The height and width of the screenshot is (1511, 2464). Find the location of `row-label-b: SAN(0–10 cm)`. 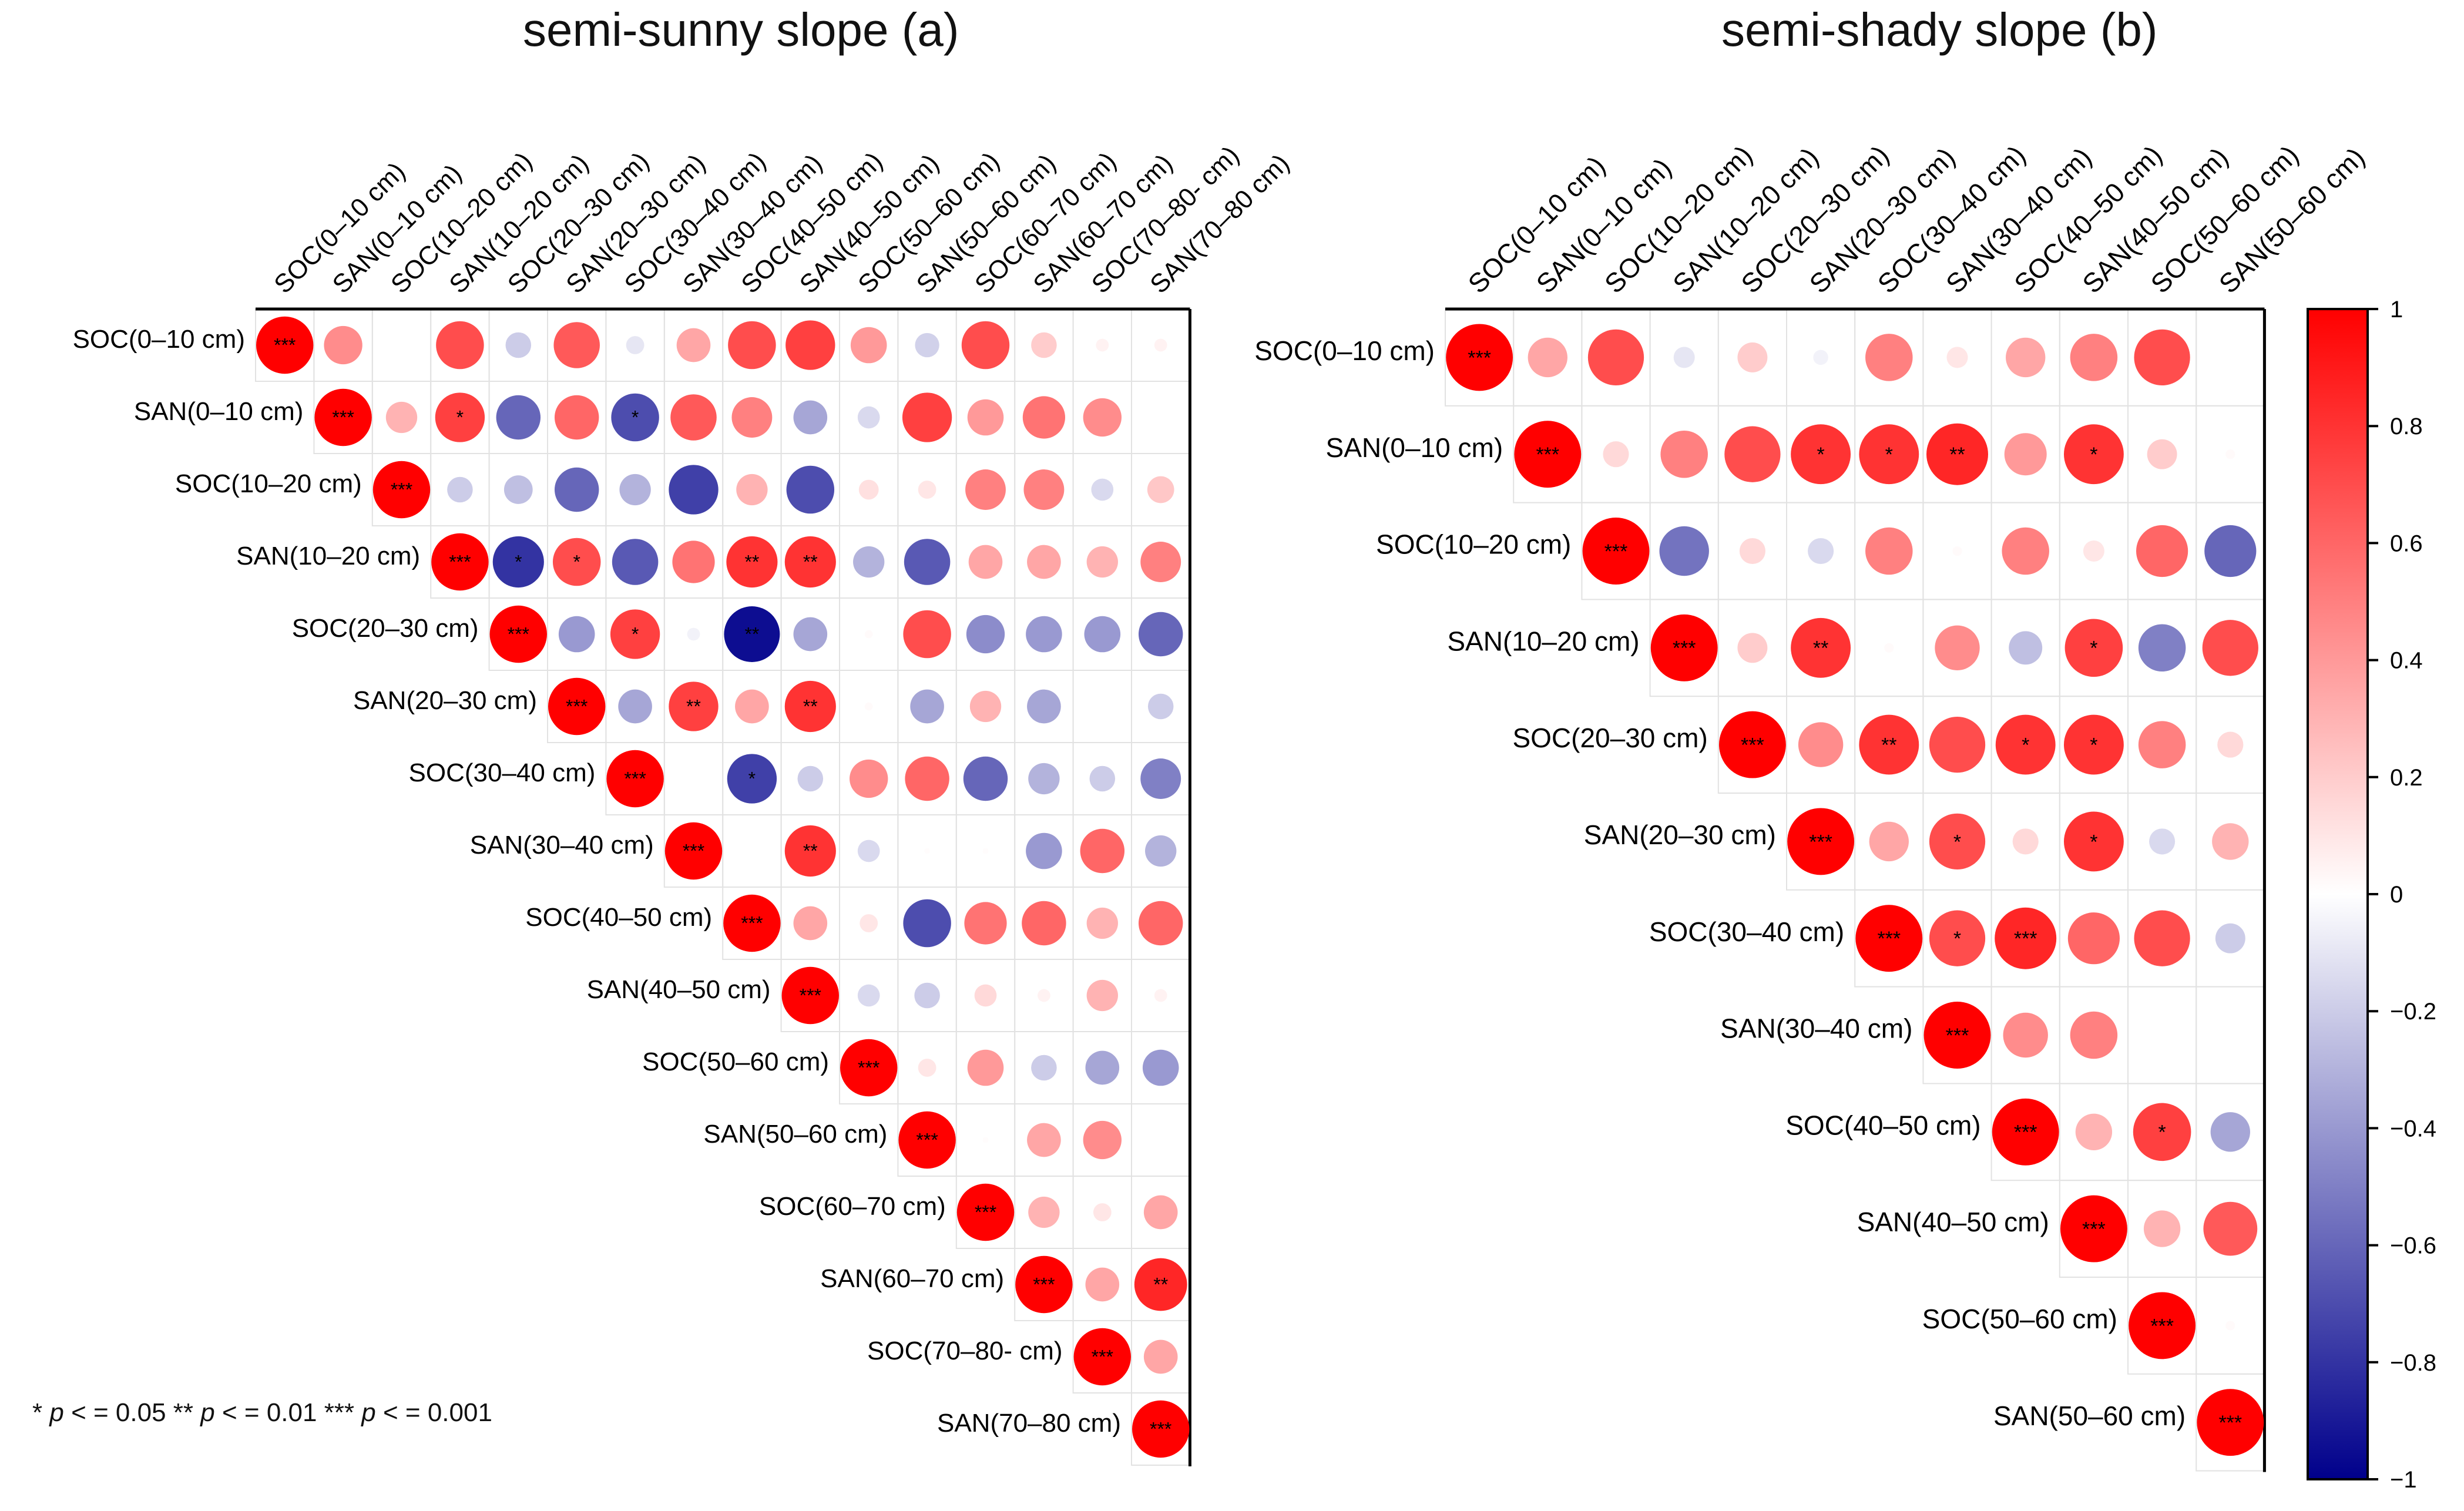

row-label-b: SAN(0–10 cm) is located at coordinates (1414, 447).